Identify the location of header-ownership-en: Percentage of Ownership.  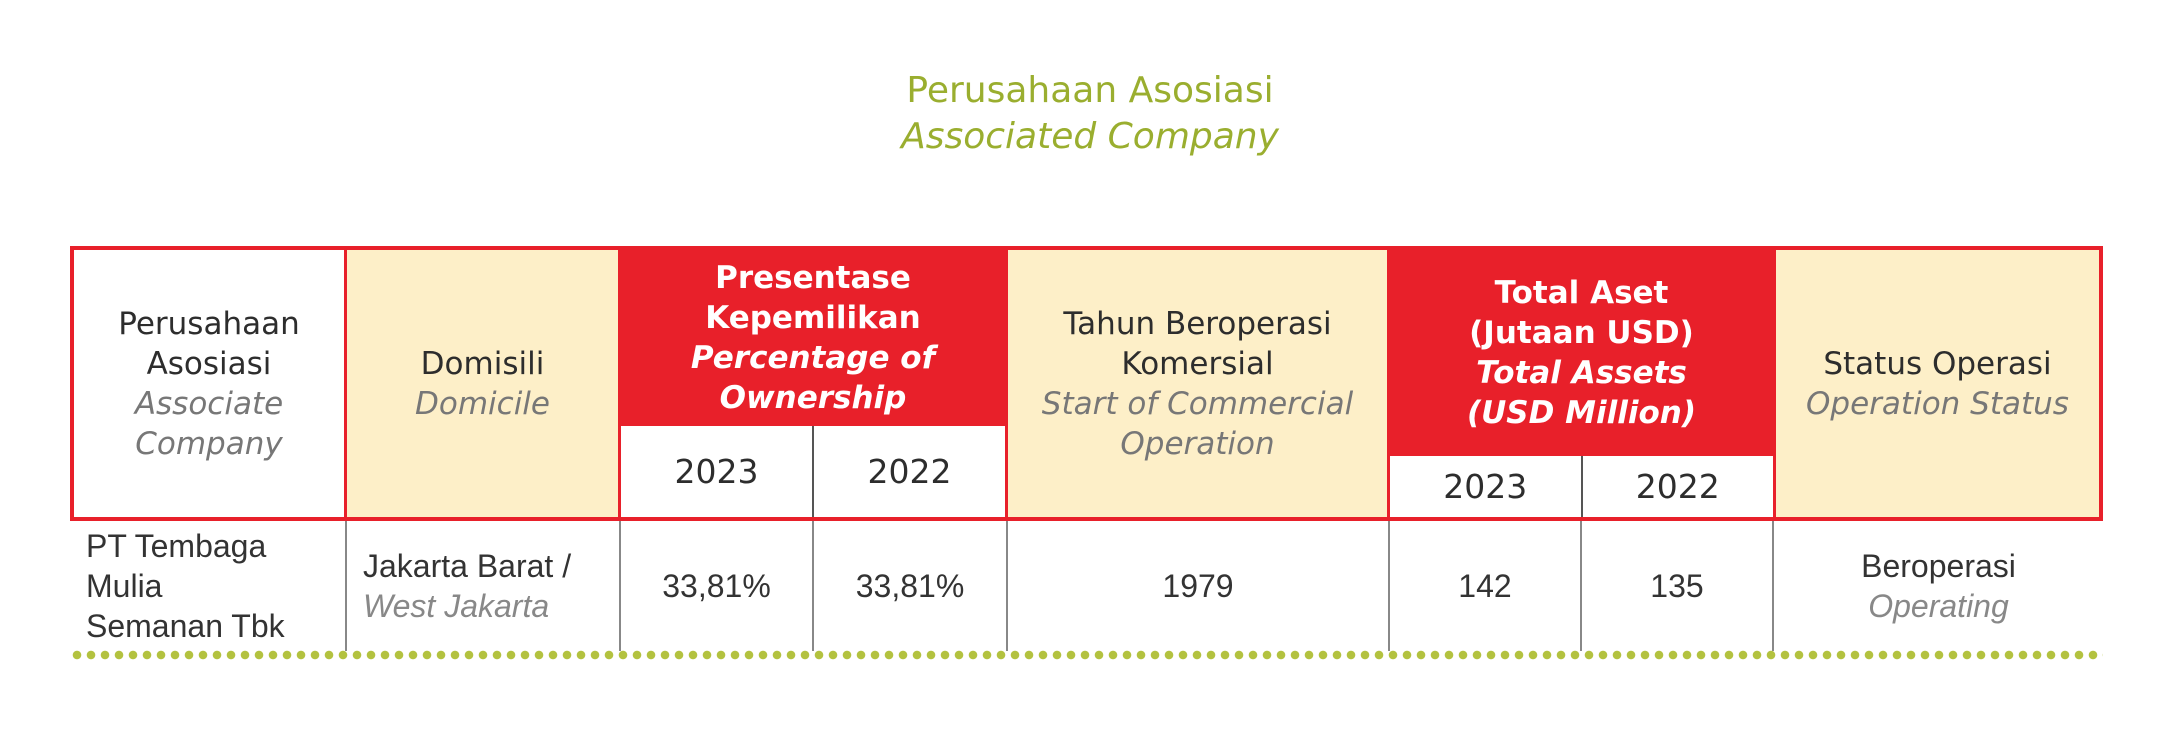
(813, 378).